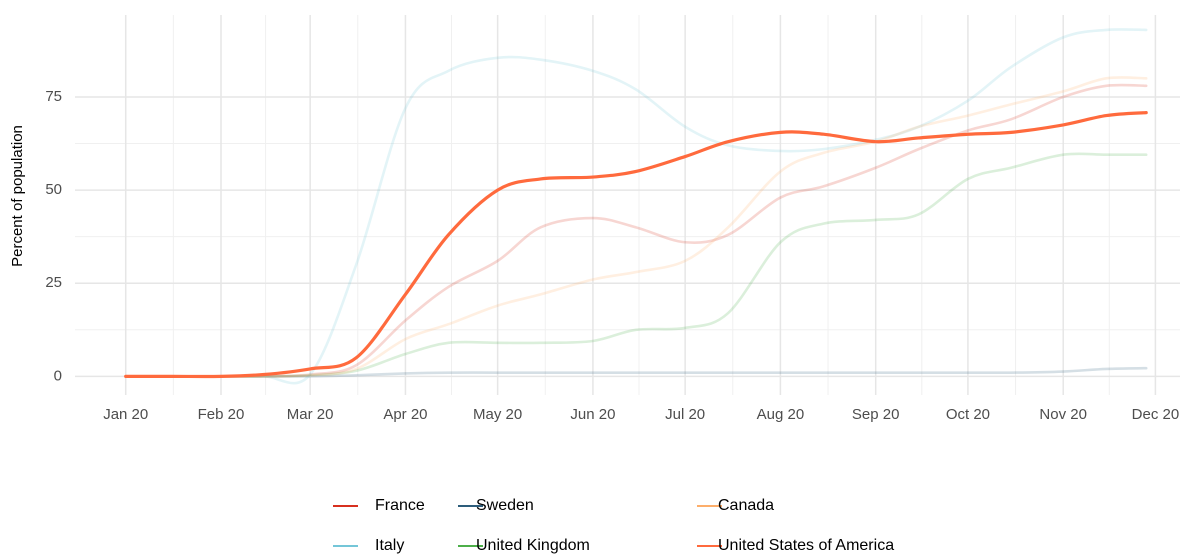 Image resolution: width=1193 pixels, height=556 pixels. Describe the element at coordinates (968, 414) in the screenshot. I see `x-tick-label: Oct 20` at that location.